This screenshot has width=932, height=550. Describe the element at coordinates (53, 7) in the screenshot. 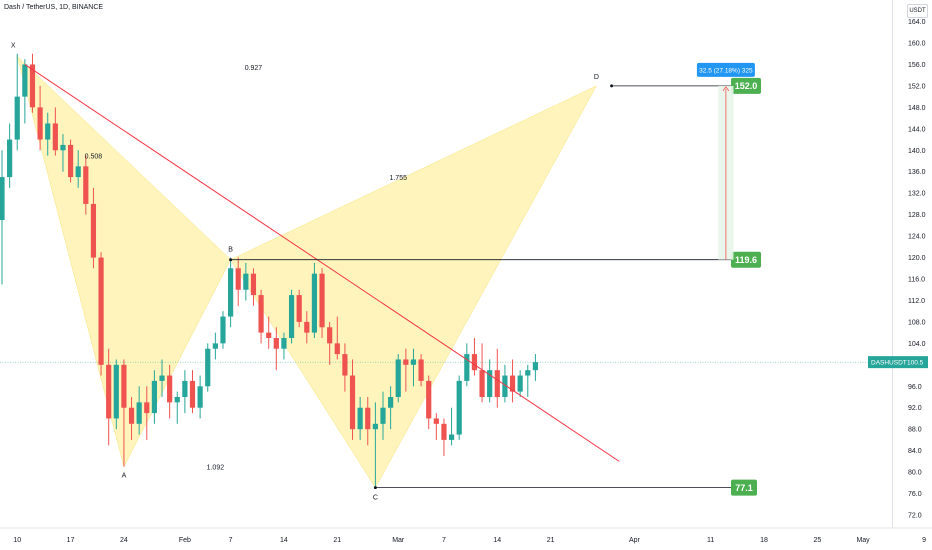

I see `symbol-info: Dash / TetherUS, 1D, BINANCE` at that location.